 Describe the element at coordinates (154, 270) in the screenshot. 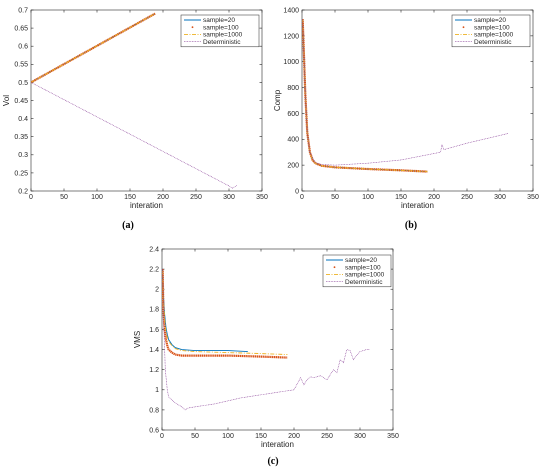

I see `y-tick-label: 2.2` at that location.